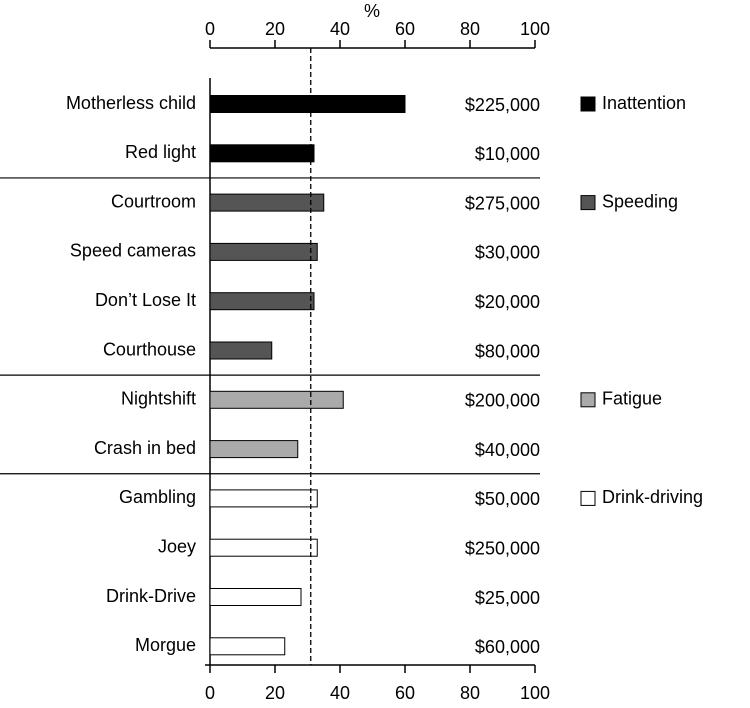 This screenshot has height=708, width=750. I want to click on cost-label: $25,000, so click(507, 598).